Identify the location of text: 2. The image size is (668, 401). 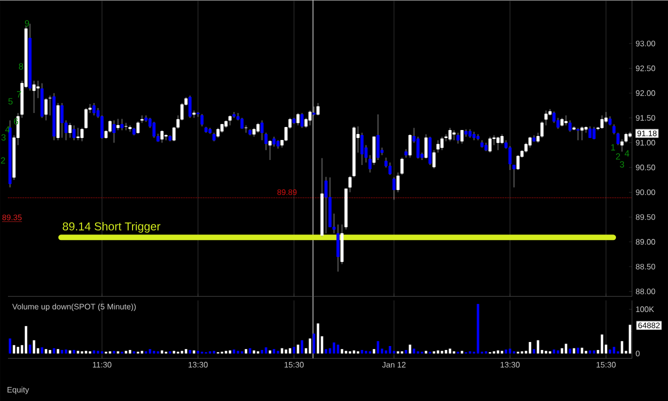
(3, 160).